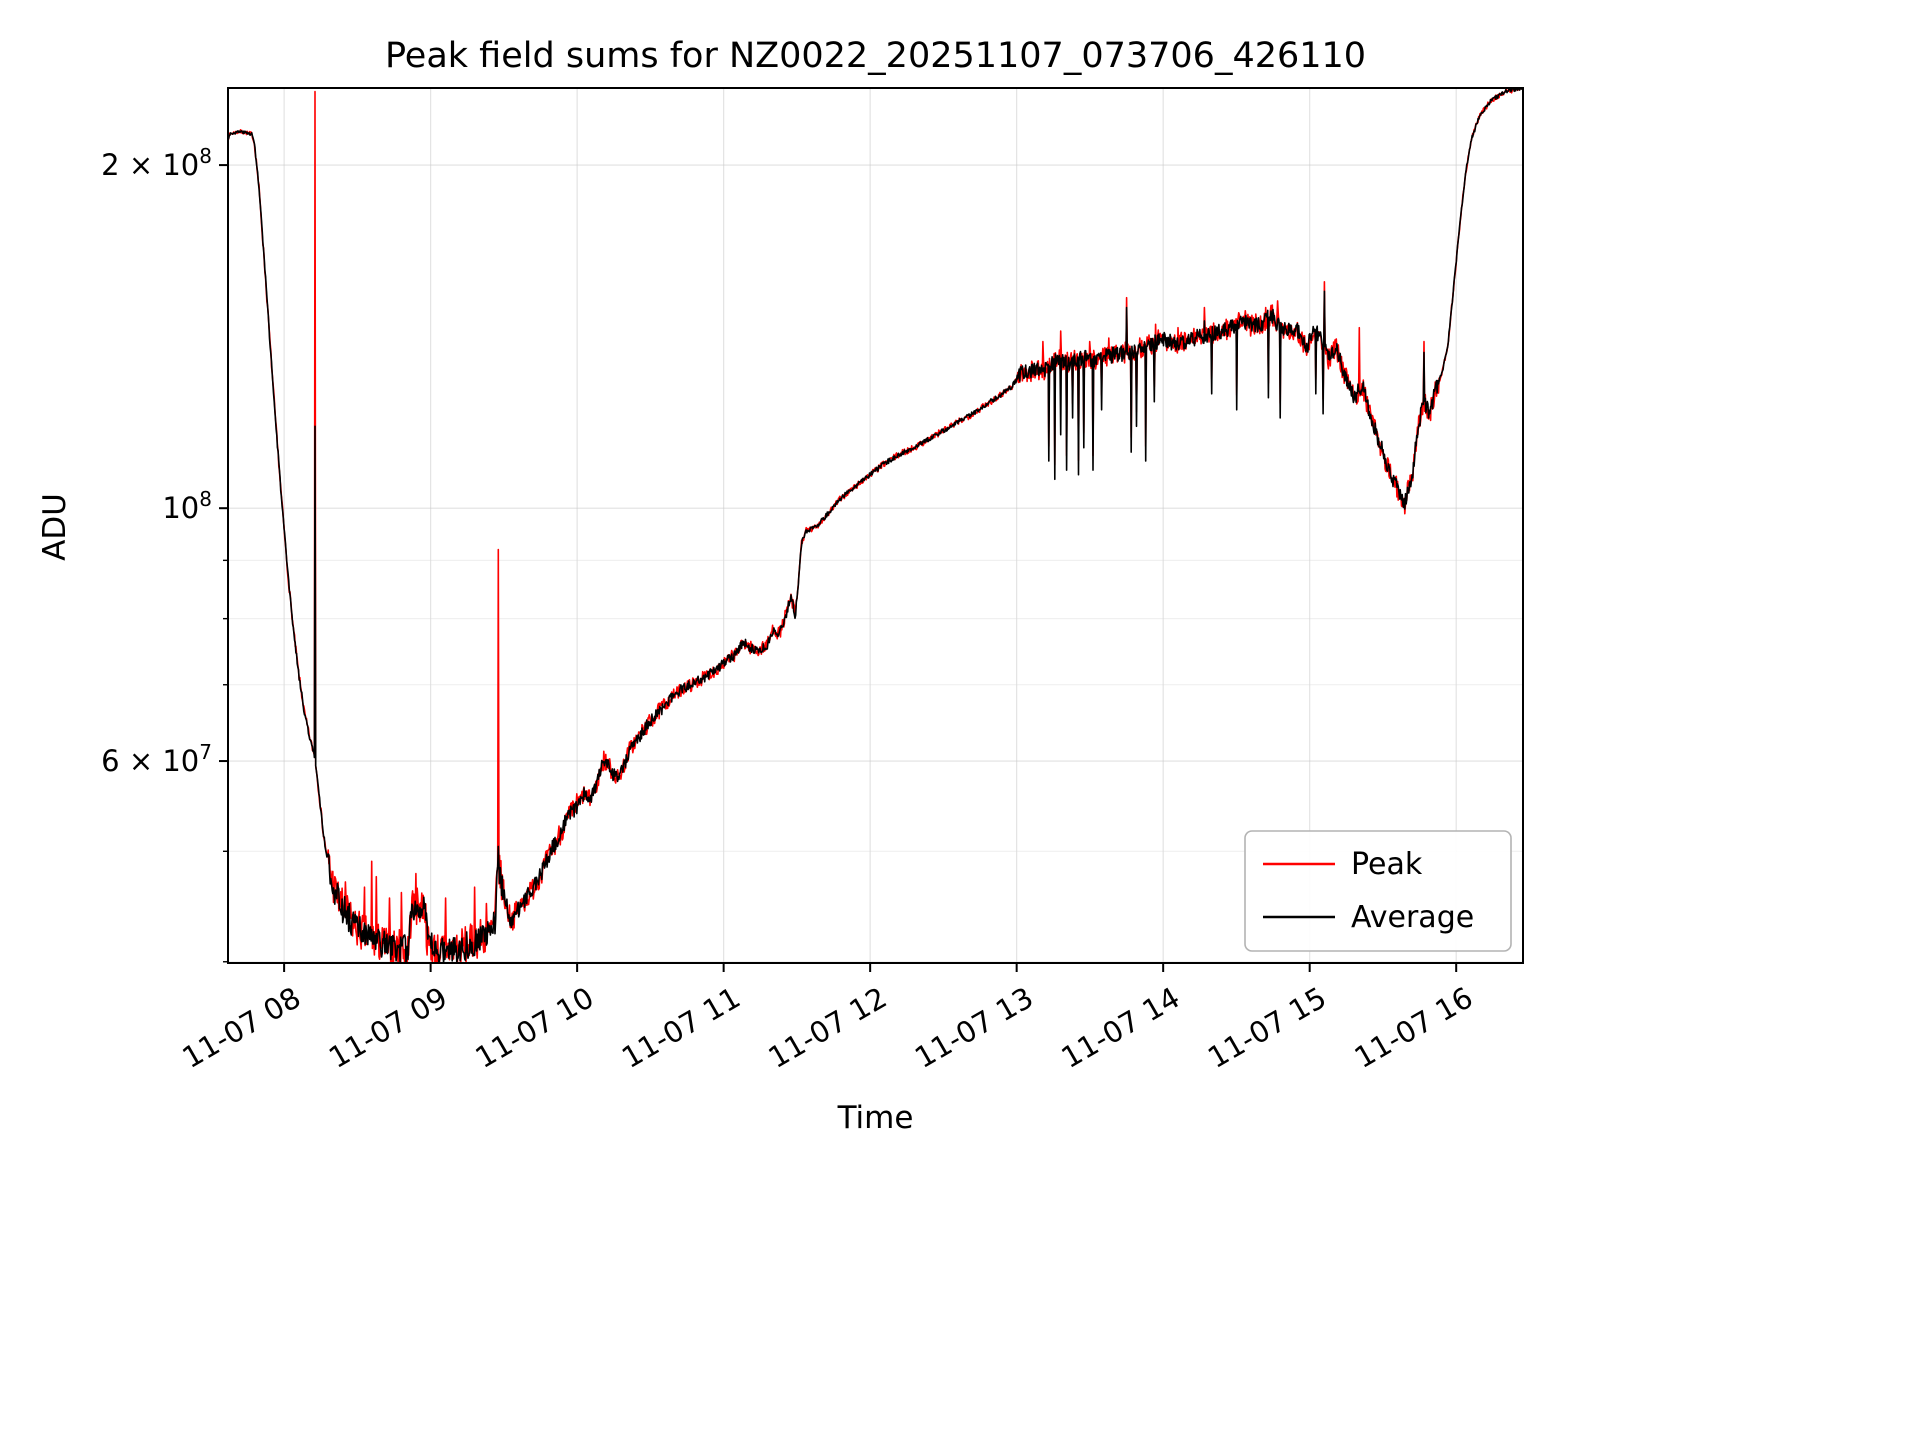  I want to click on y-tick-label: 108, so click(187, 506).